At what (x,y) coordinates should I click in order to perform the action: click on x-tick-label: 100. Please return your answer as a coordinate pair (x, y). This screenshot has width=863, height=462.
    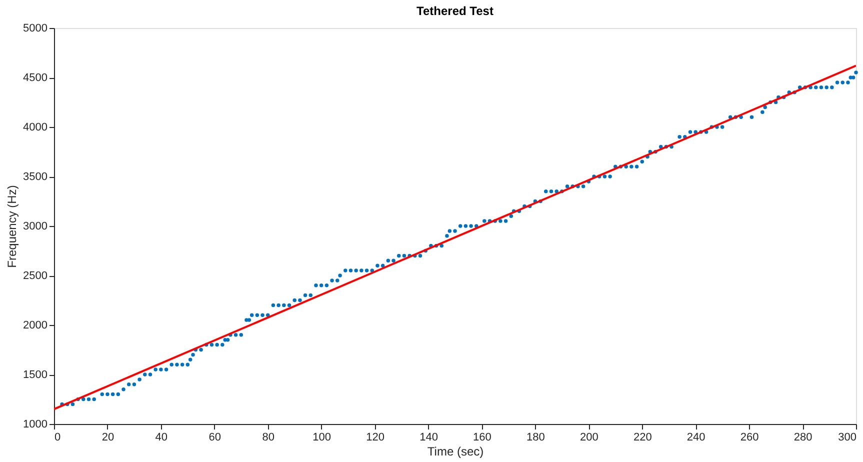
    Looking at the image, I should click on (322, 438).